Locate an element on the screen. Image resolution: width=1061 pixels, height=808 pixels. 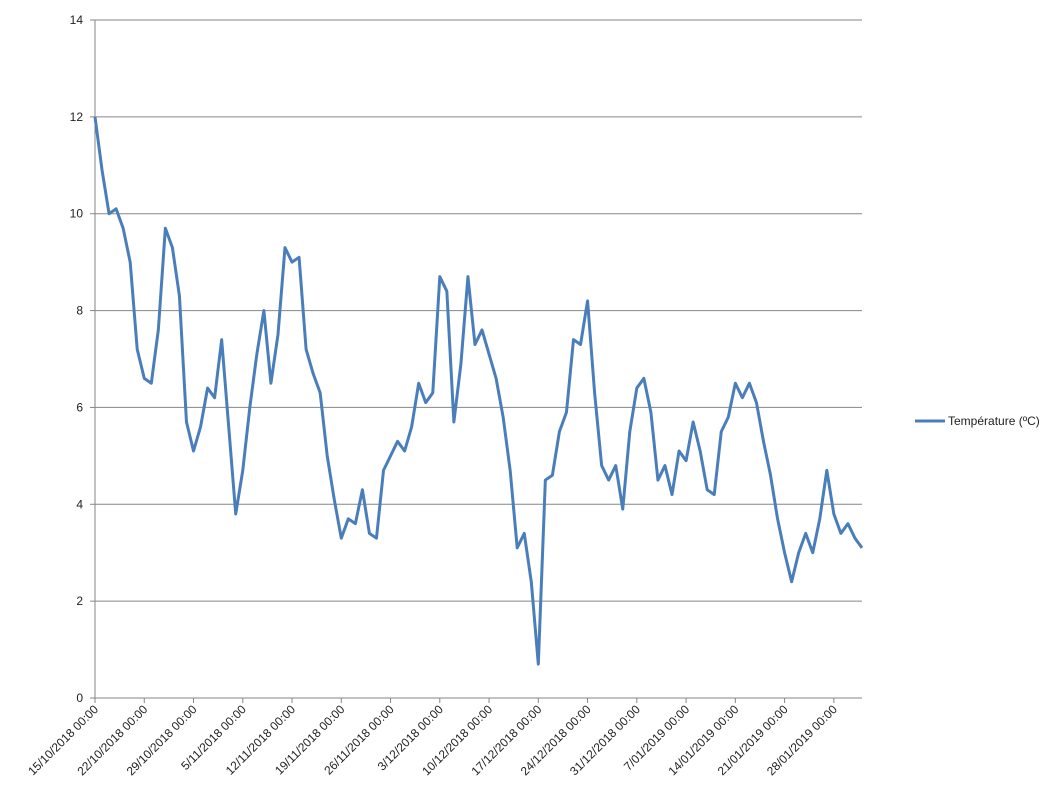
y-tick-label: 8 is located at coordinates (79, 311).